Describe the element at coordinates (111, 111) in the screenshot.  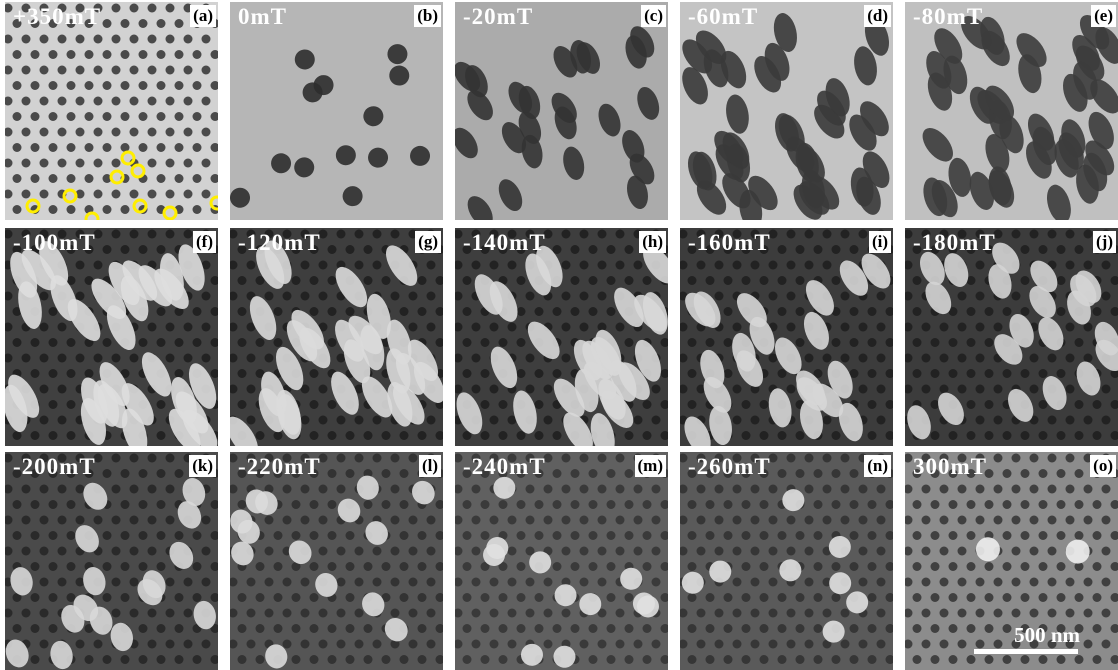
I see `image-background` at that location.